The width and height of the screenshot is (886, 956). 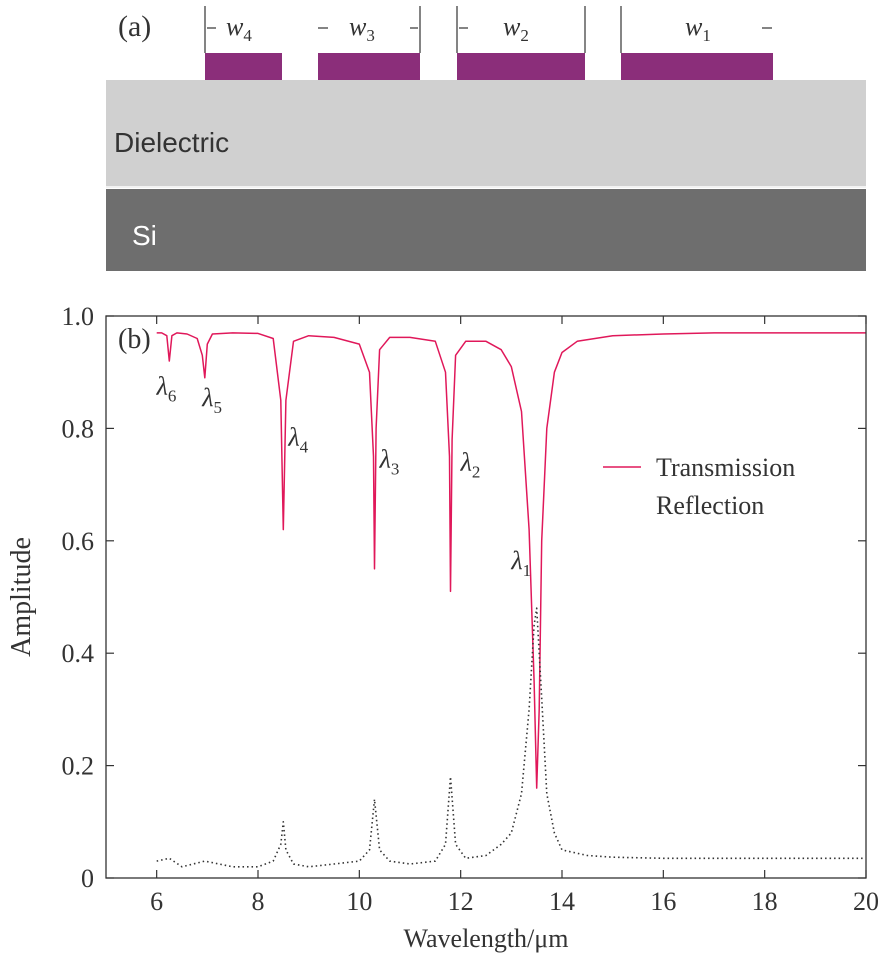 I want to click on x-tick-label: 20, so click(x=866, y=901).